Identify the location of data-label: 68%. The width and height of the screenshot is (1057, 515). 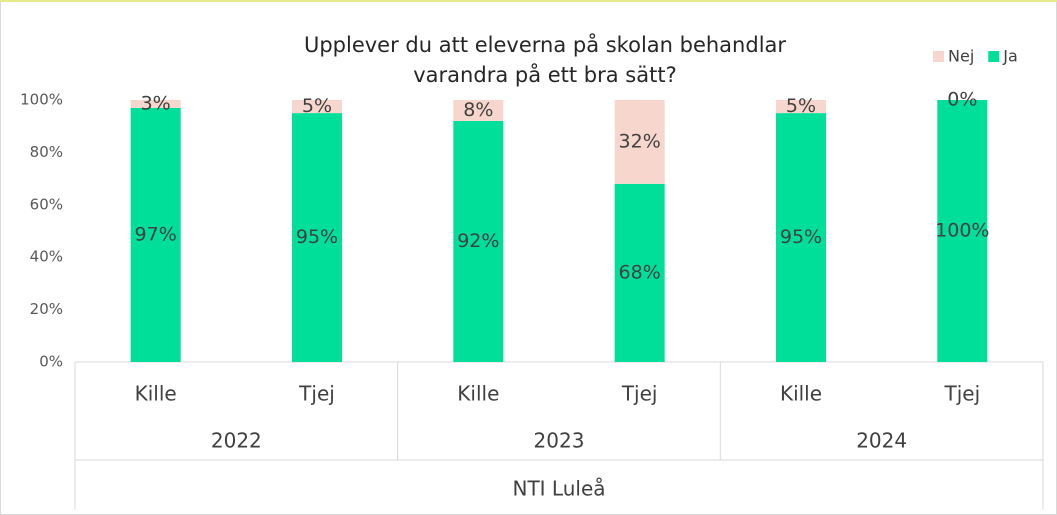
(640, 272).